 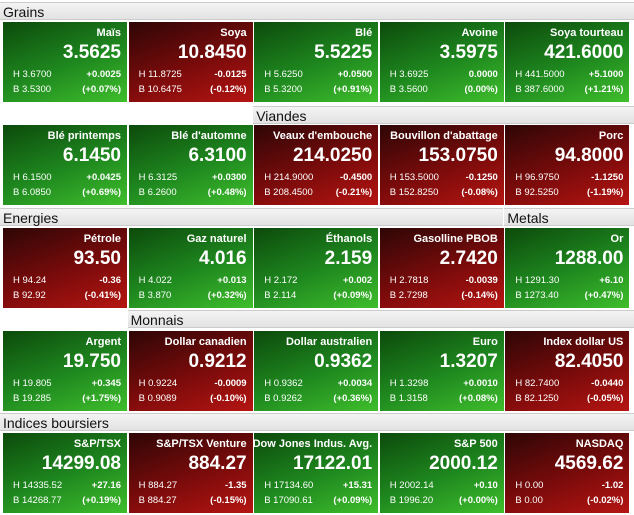 I want to click on quote-change: +6.10, so click(x=611, y=280).